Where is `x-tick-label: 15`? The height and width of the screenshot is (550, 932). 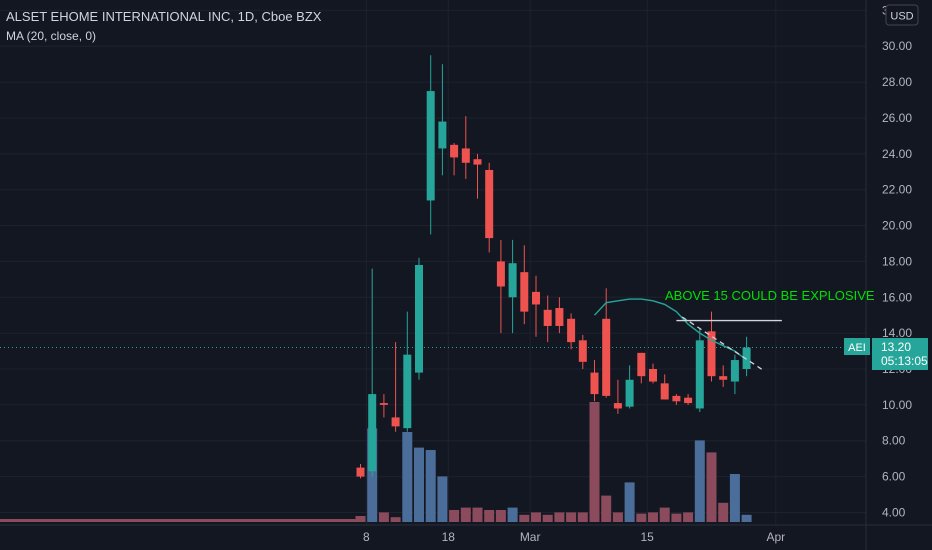 x-tick-label: 15 is located at coordinates (647, 537).